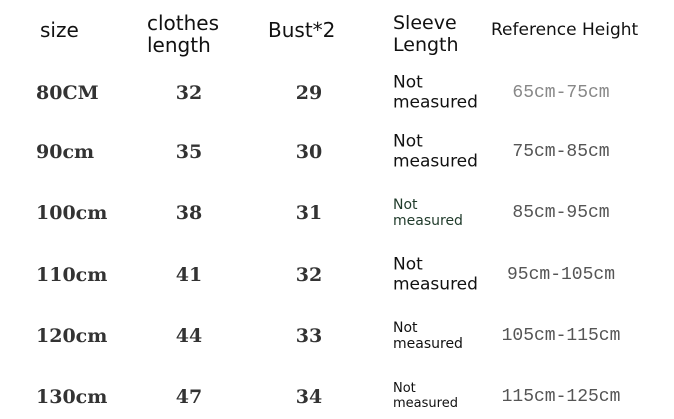 Image resolution: width=674 pixels, height=419 pixels. I want to click on size-cell: 120cm, so click(72, 336).